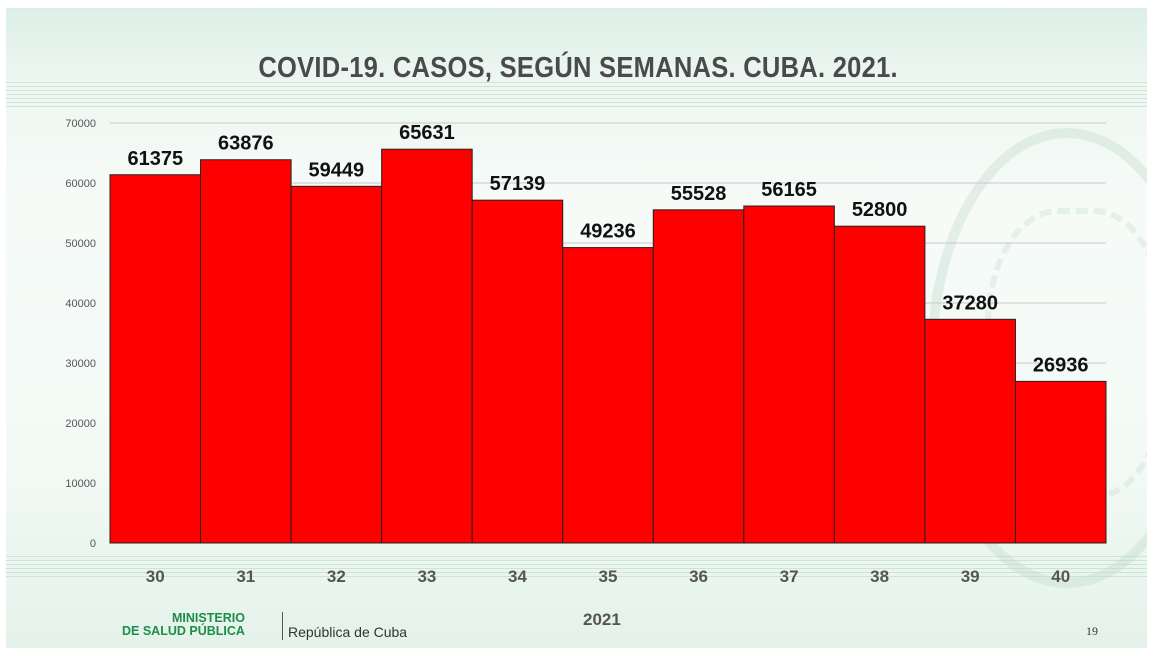  Describe the element at coordinates (1060, 576) in the screenshot. I see `x-tick-label: 40` at that location.